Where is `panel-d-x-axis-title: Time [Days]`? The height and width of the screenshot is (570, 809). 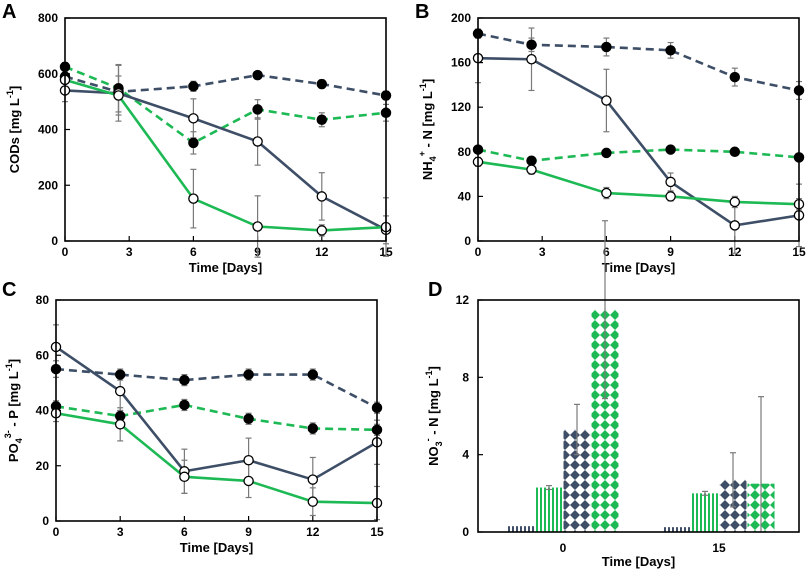 panel-d-x-axis-title: Time [Days] is located at coordinates (638, 561).